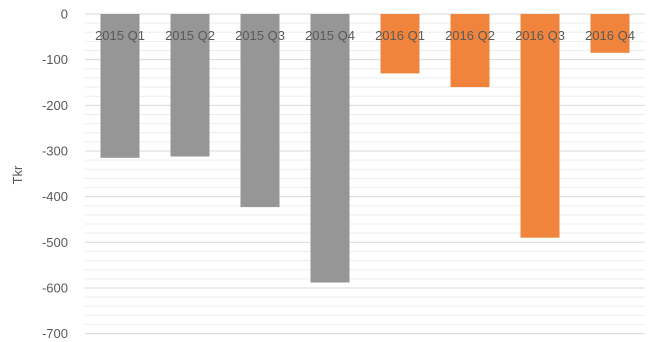  Describe the element at coordinates (55, 287) in the screenshot. I see `y-tick-label: -600` at that location.